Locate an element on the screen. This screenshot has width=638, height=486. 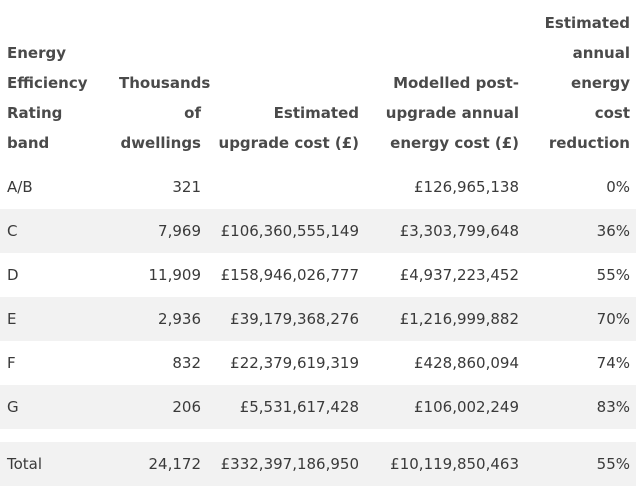
cell-dwellings: 206 is located at coordinates (160, 407).